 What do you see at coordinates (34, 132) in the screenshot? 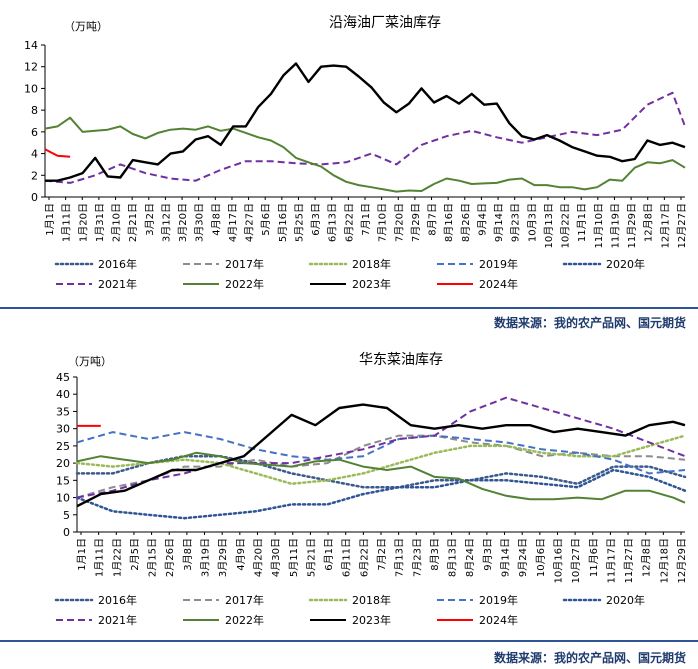
I see `y-tick-label: 6` at bounding box center [34, 132].